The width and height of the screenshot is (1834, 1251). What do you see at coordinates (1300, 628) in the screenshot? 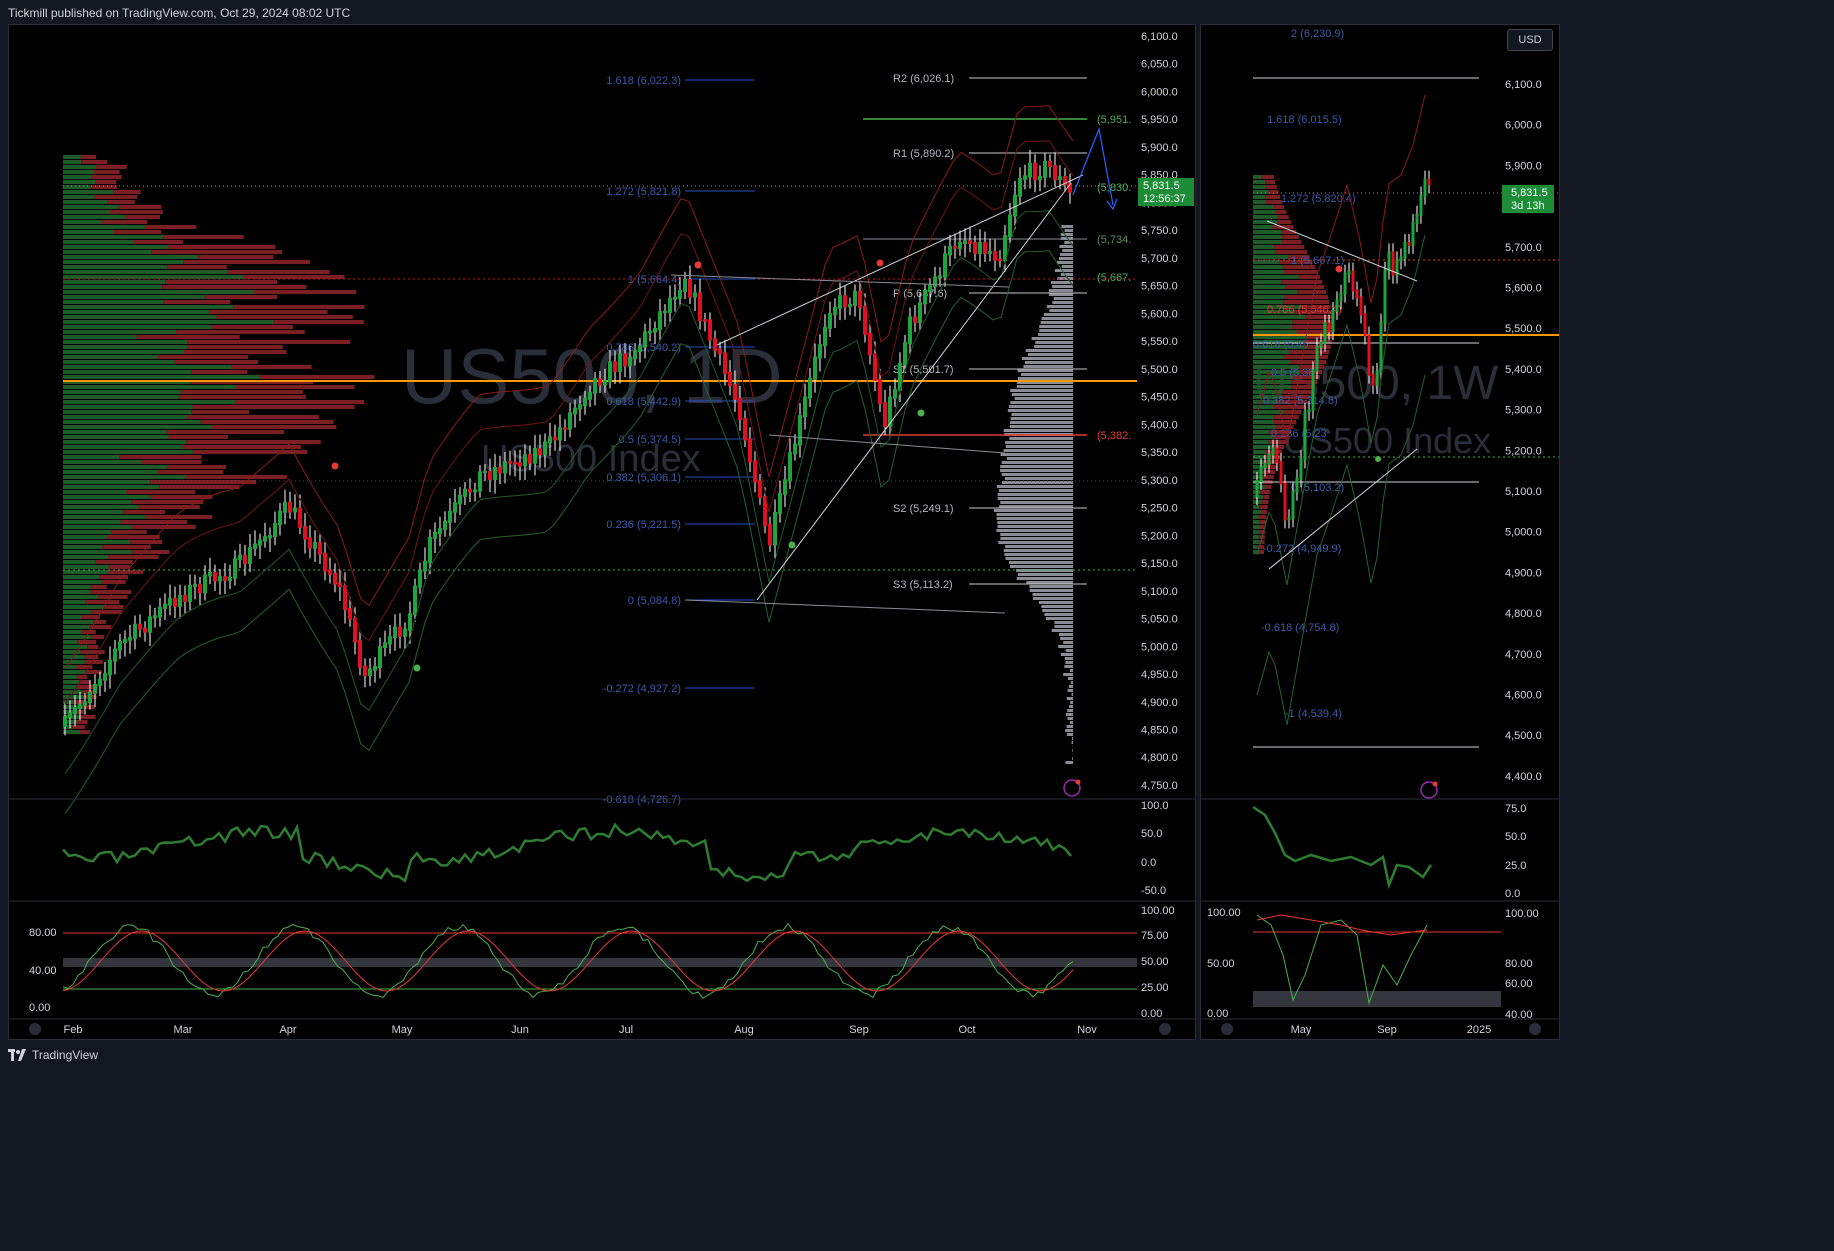
I see `fib-label: -0.618 (4,754.8)` at bounding box center [1300, 628].